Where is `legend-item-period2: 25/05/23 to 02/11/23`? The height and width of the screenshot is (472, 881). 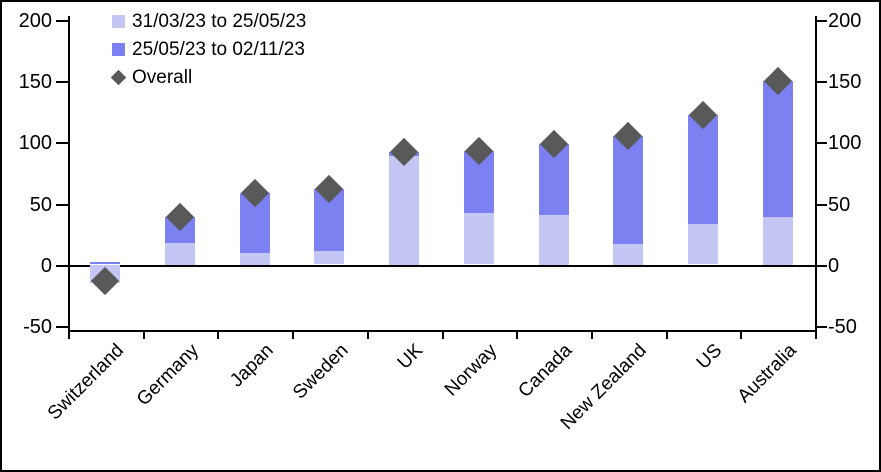
legend-item-period2: 25/05/23 to 02/11/23 is located at coordinates (209, 49).